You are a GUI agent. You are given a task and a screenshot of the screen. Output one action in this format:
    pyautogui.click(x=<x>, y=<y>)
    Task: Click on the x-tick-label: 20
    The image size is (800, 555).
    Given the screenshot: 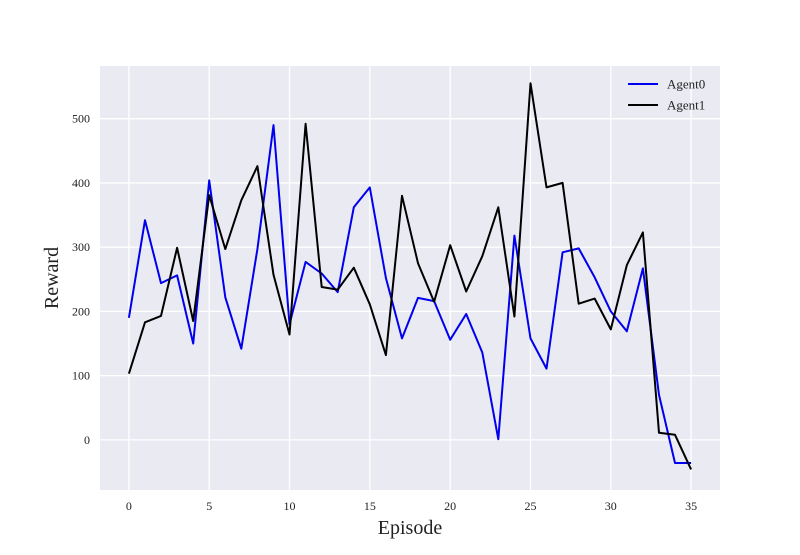 What is the action you would take?
    pyautogui.click(x=450, y=506)
    